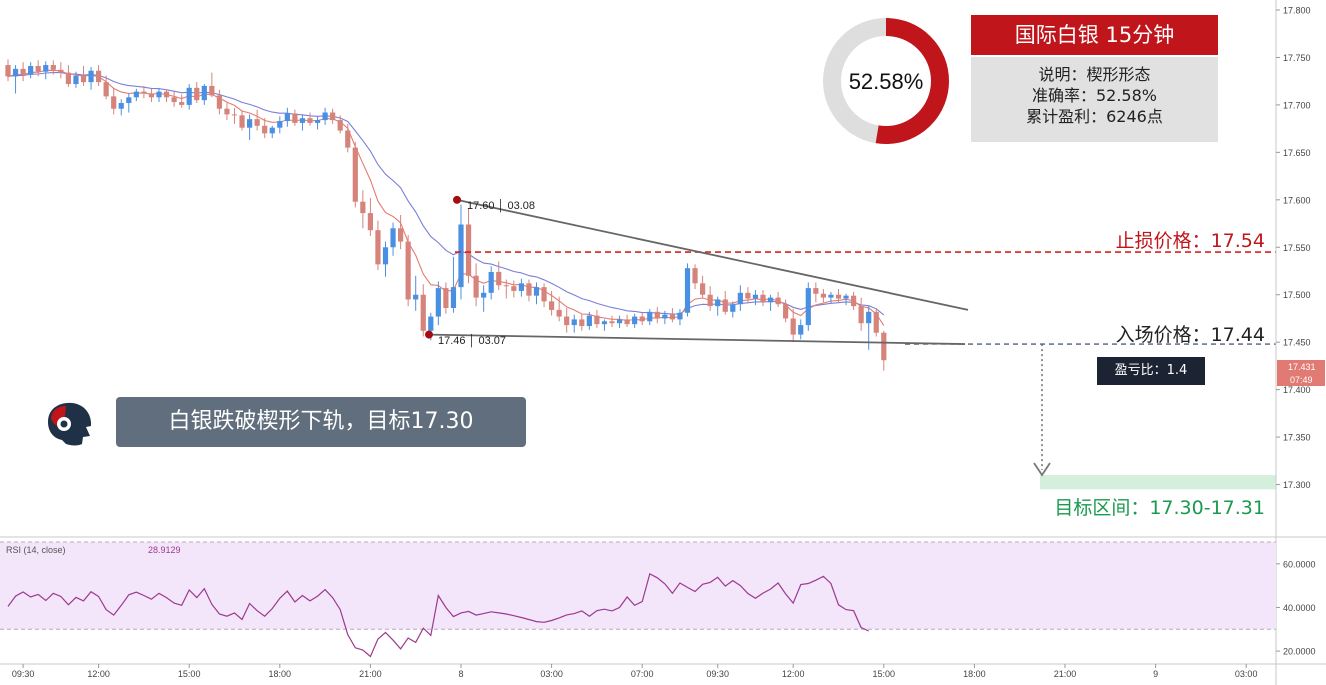  I want to click on rsi-band, so click(638, 586).